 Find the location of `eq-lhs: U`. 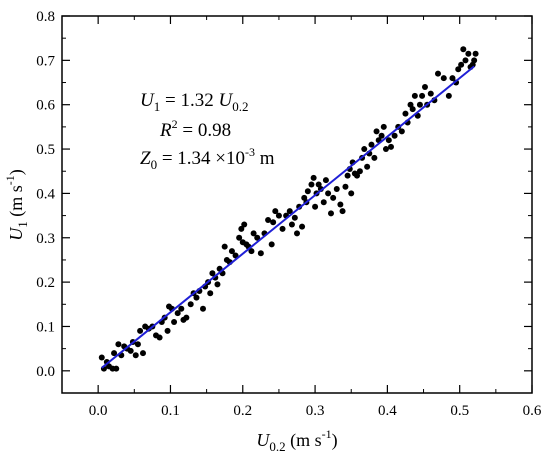

eq-lhs: U is located at coordinates (147, 100).